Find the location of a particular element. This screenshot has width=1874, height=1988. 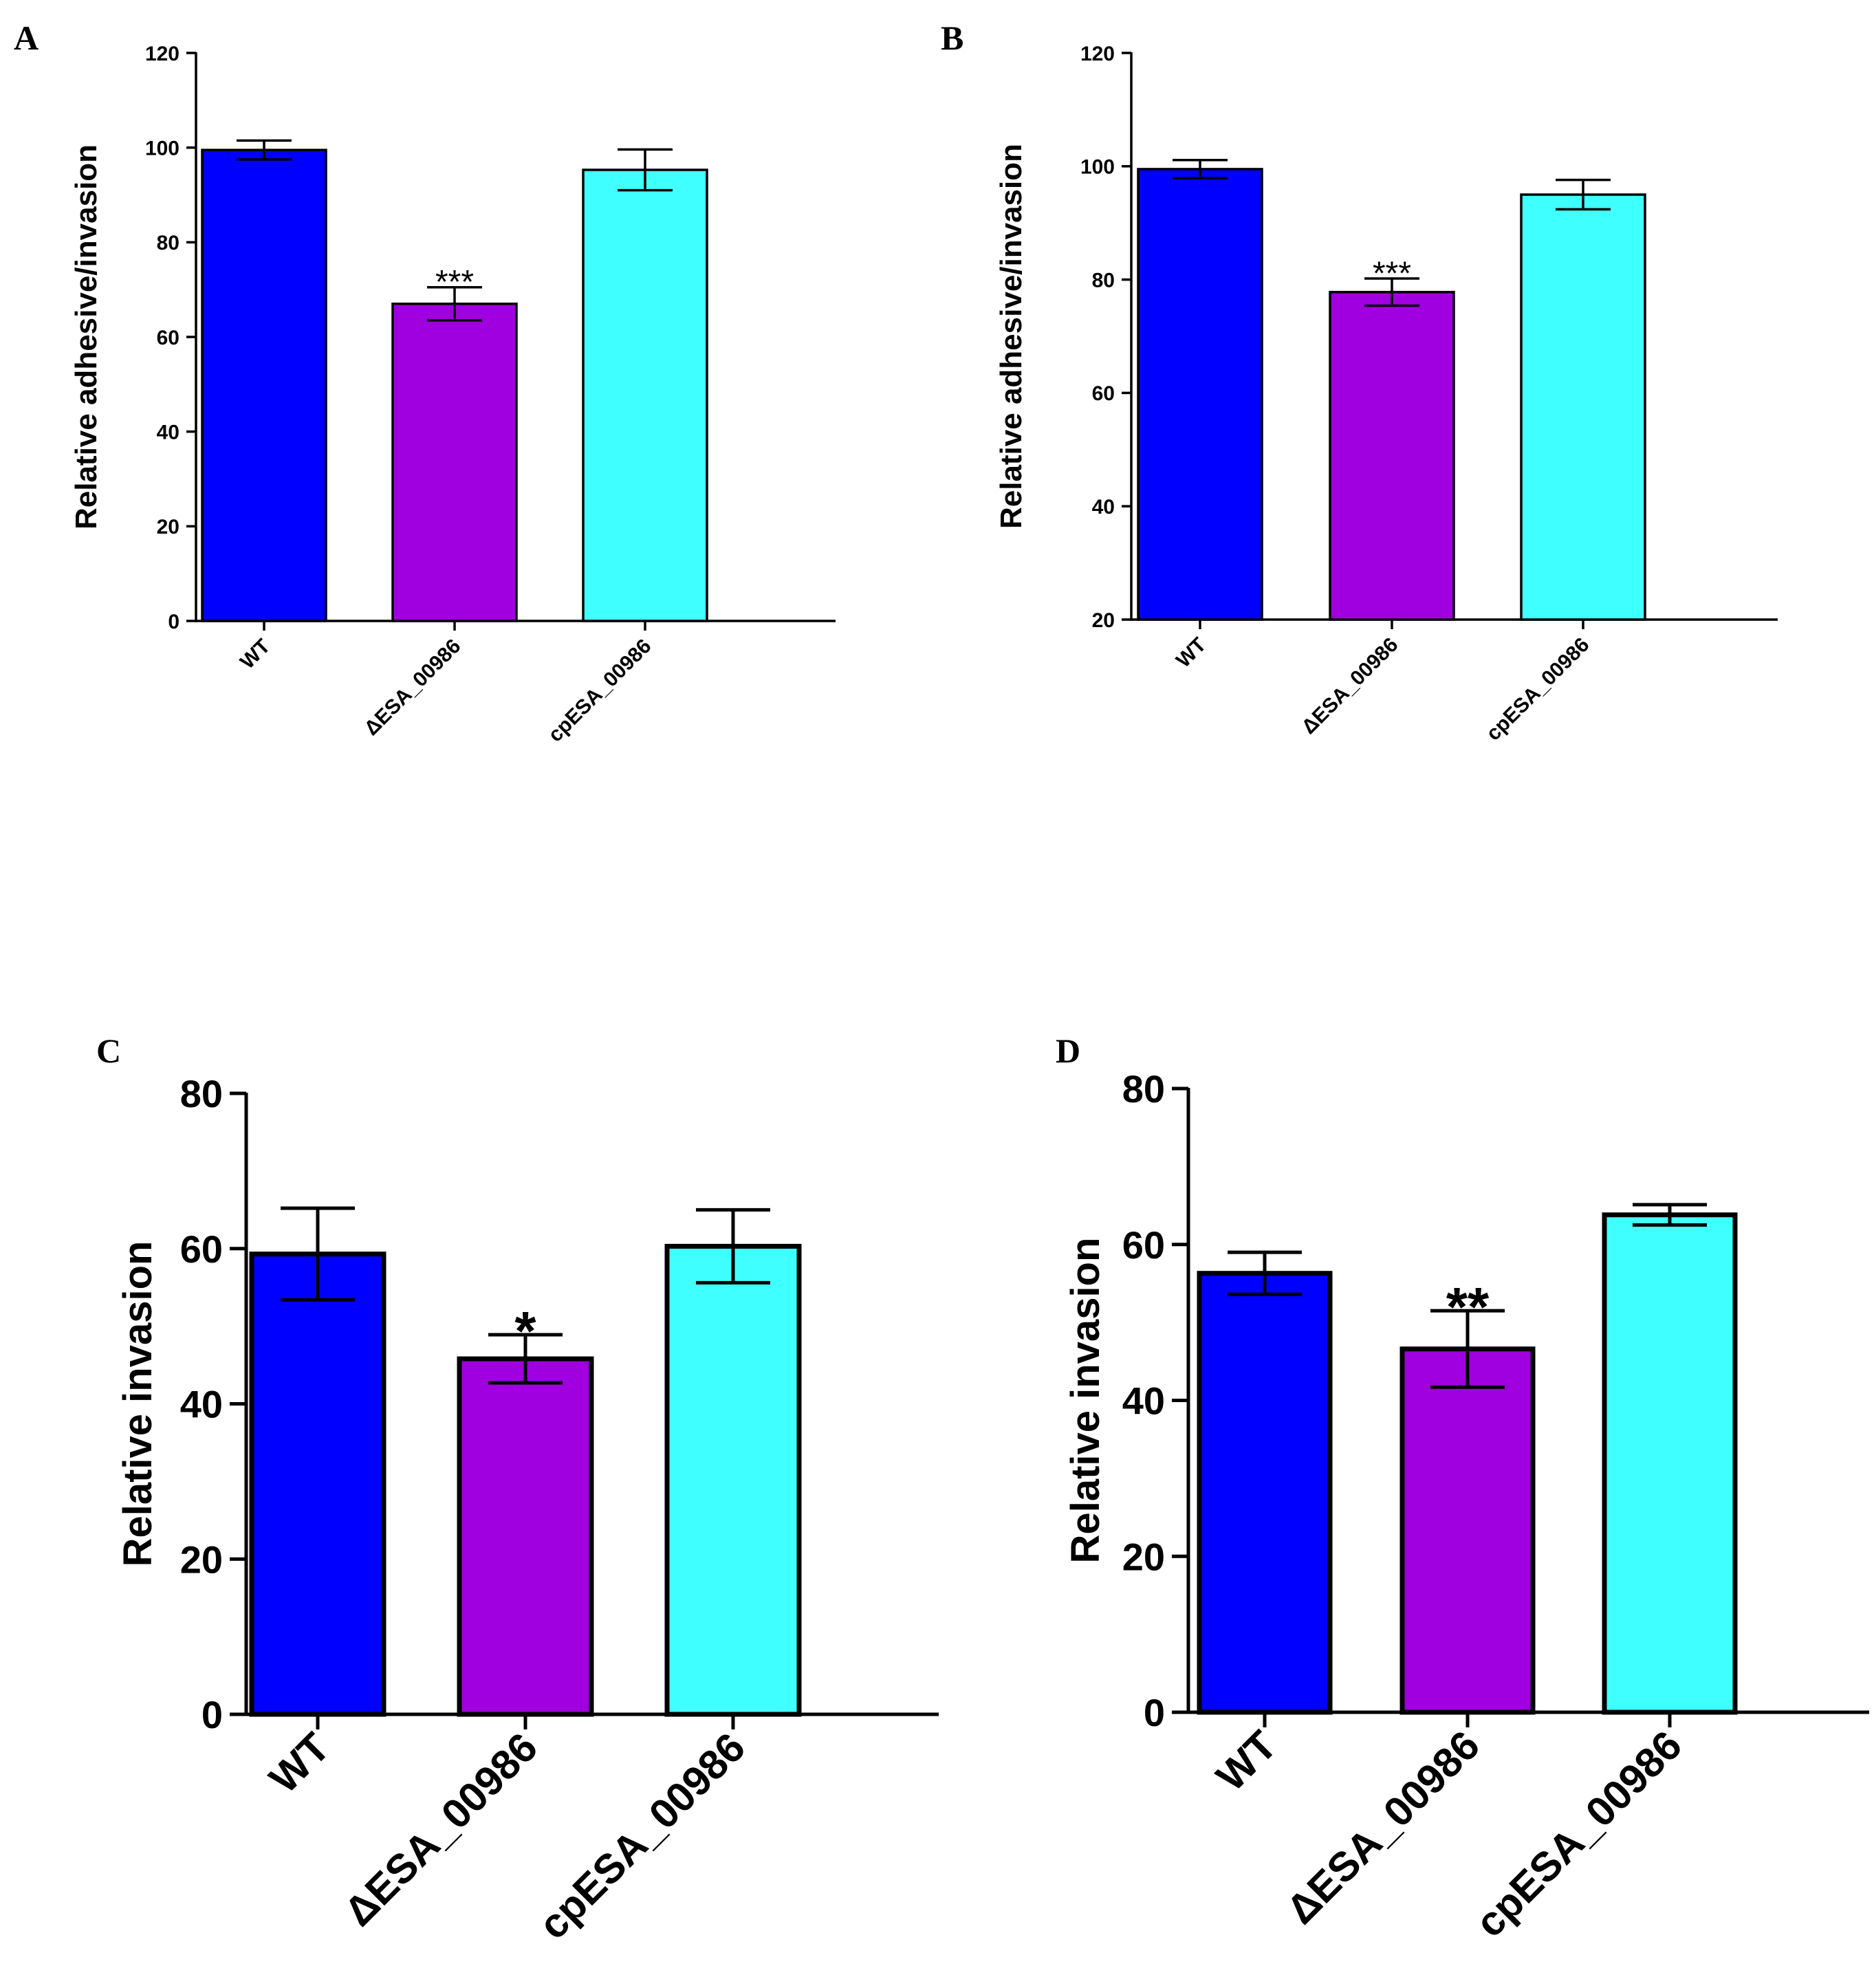

panel-letter: C is located at coordinates (108, 1050).